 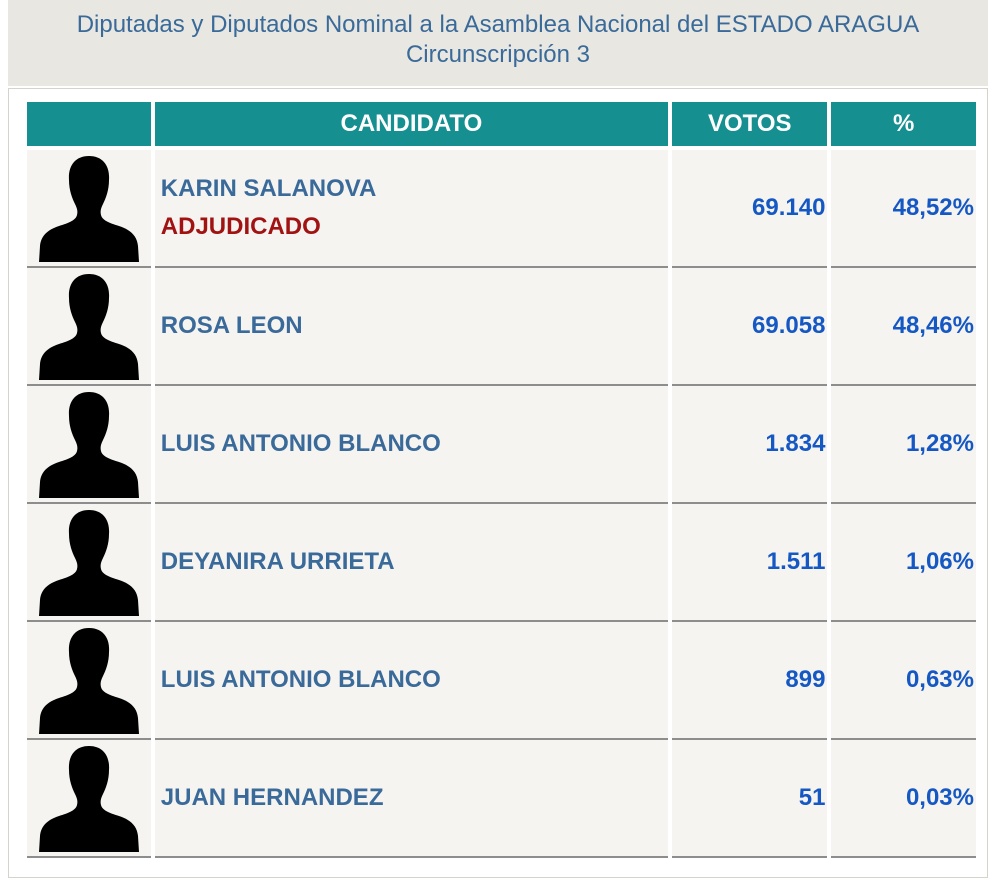 I want to click on page-subtitle: Circunscripción 3, so click(x=498, y=54).